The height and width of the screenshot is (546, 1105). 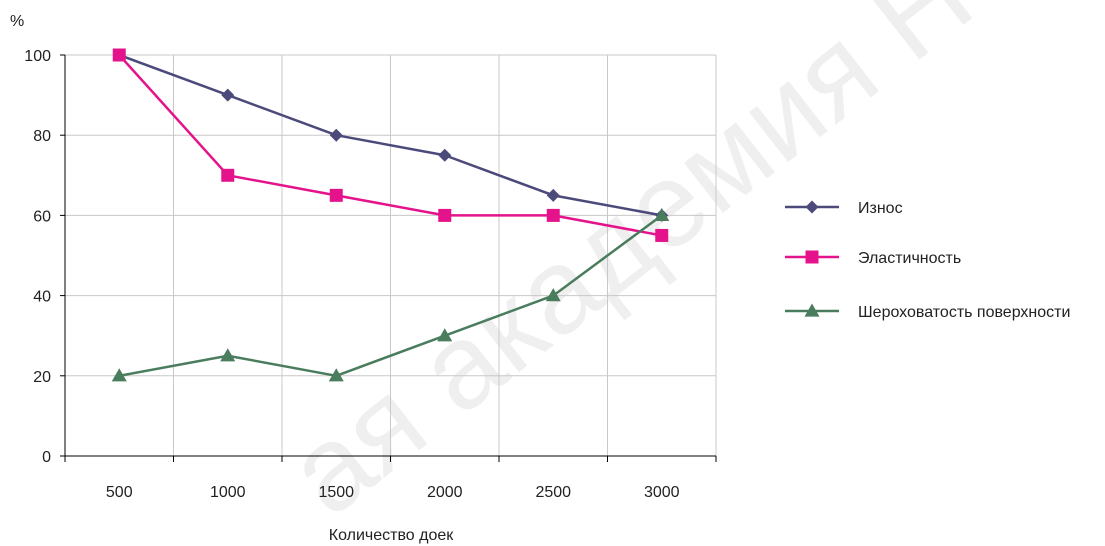 I want to click on x-axis-label: Количество доек, so click(x=392, y=535).